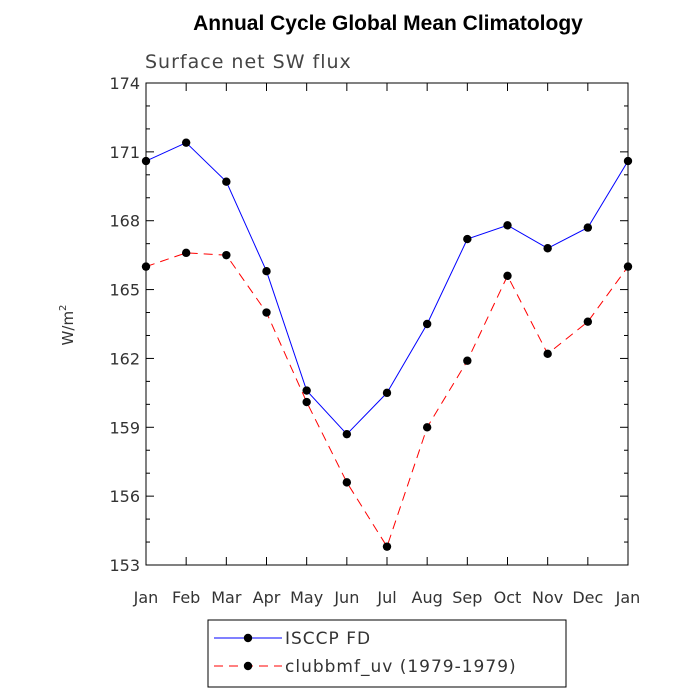 The image size is (700, 700). I want to click on x-tick-label: Mar, so click(226, 597).